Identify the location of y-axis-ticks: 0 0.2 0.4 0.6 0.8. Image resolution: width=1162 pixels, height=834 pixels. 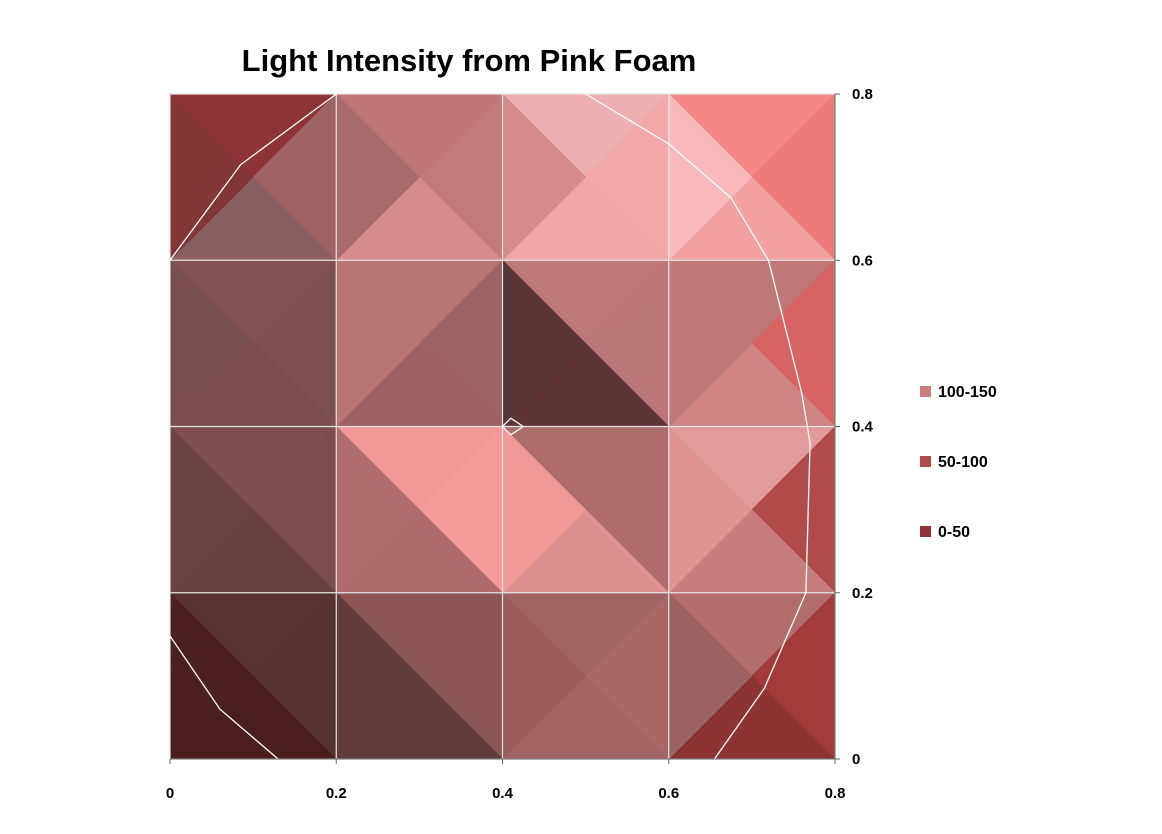
(854, 427).